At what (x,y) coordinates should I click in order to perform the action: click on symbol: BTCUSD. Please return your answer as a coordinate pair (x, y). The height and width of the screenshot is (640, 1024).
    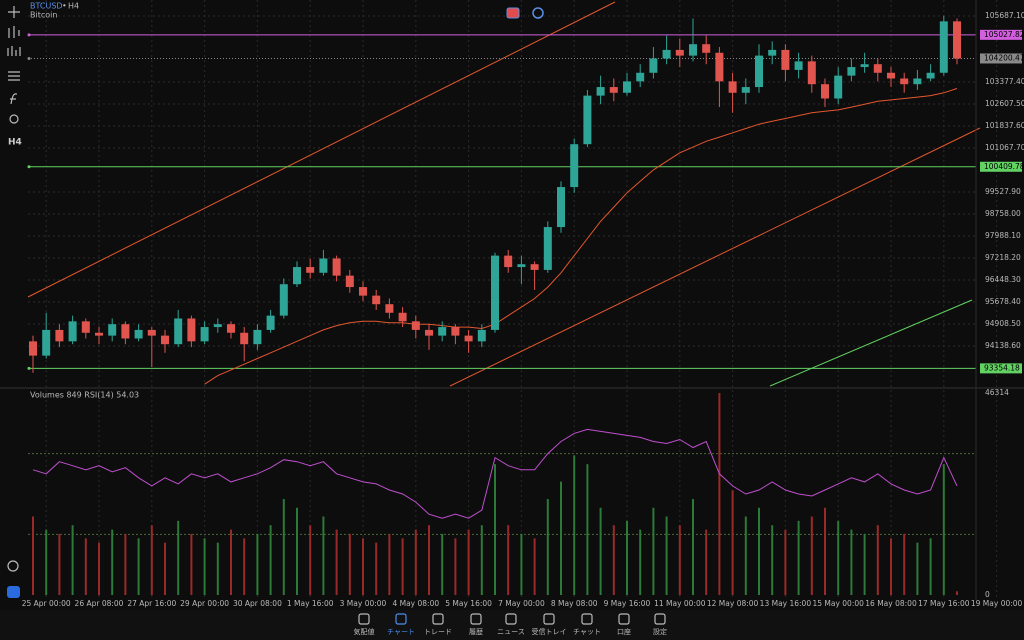
    Looking at the image, I should click on (46, 6).